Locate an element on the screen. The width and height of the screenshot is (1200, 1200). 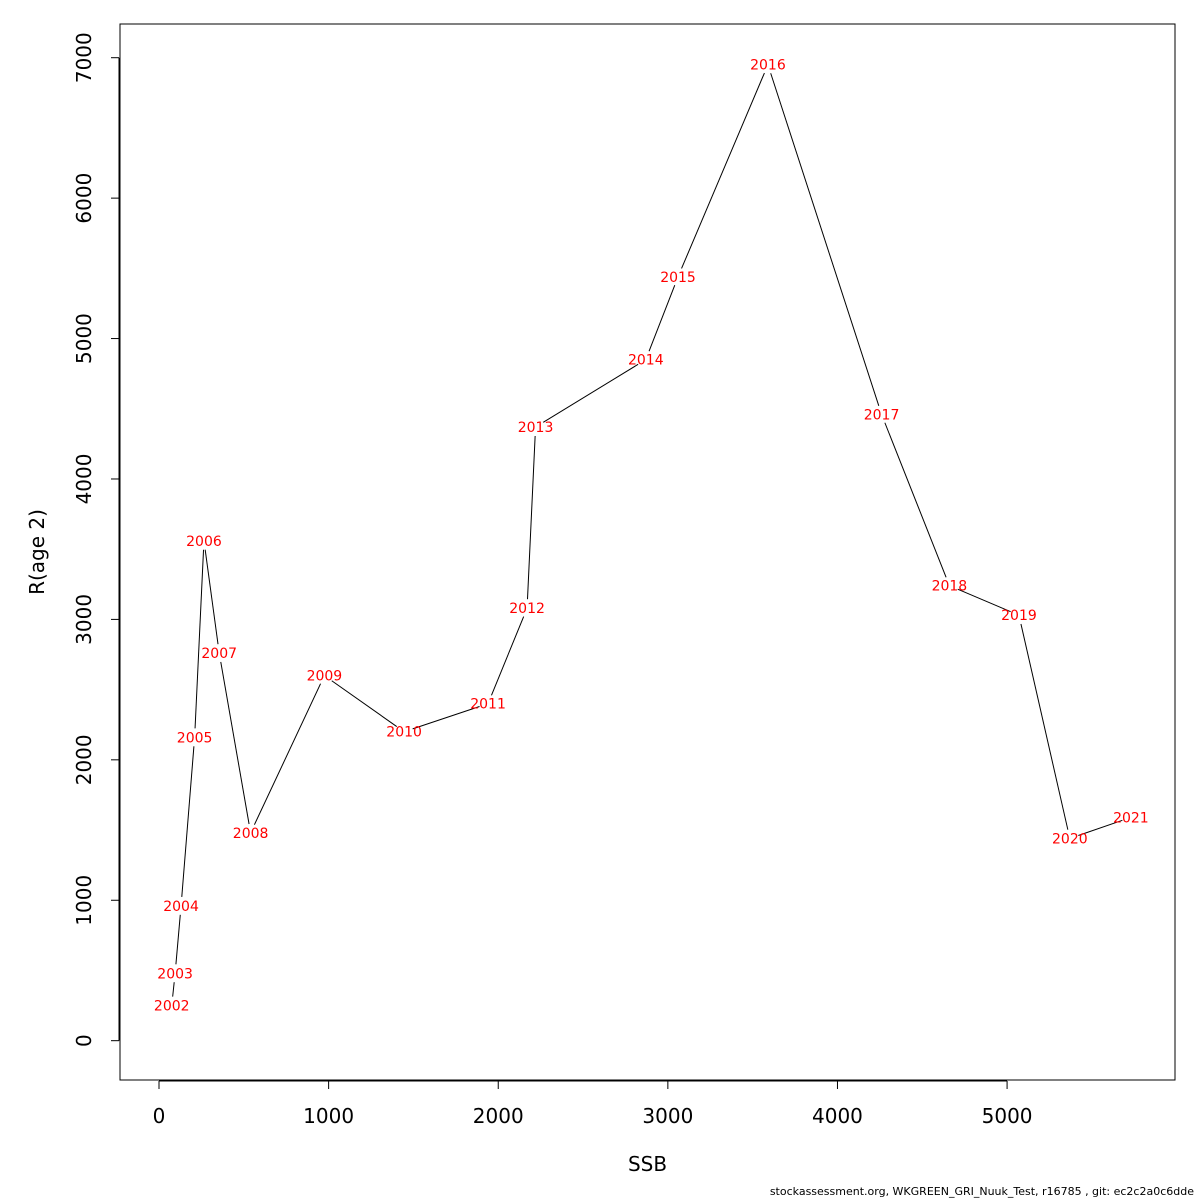
point-label-2005: 2005 is located at coordinates (195, 738).